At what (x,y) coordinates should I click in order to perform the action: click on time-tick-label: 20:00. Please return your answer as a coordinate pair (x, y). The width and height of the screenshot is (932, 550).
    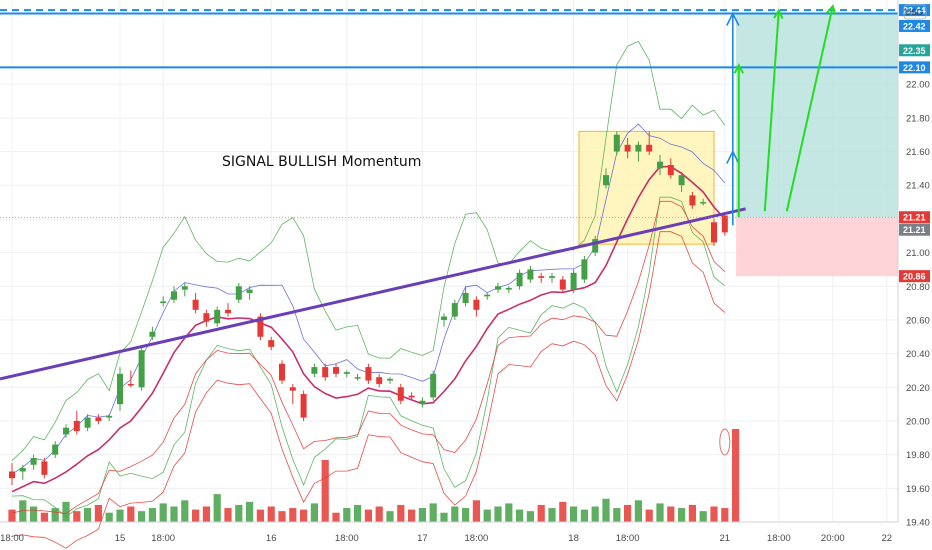
    Looking at the image, I should click on (833, 538).